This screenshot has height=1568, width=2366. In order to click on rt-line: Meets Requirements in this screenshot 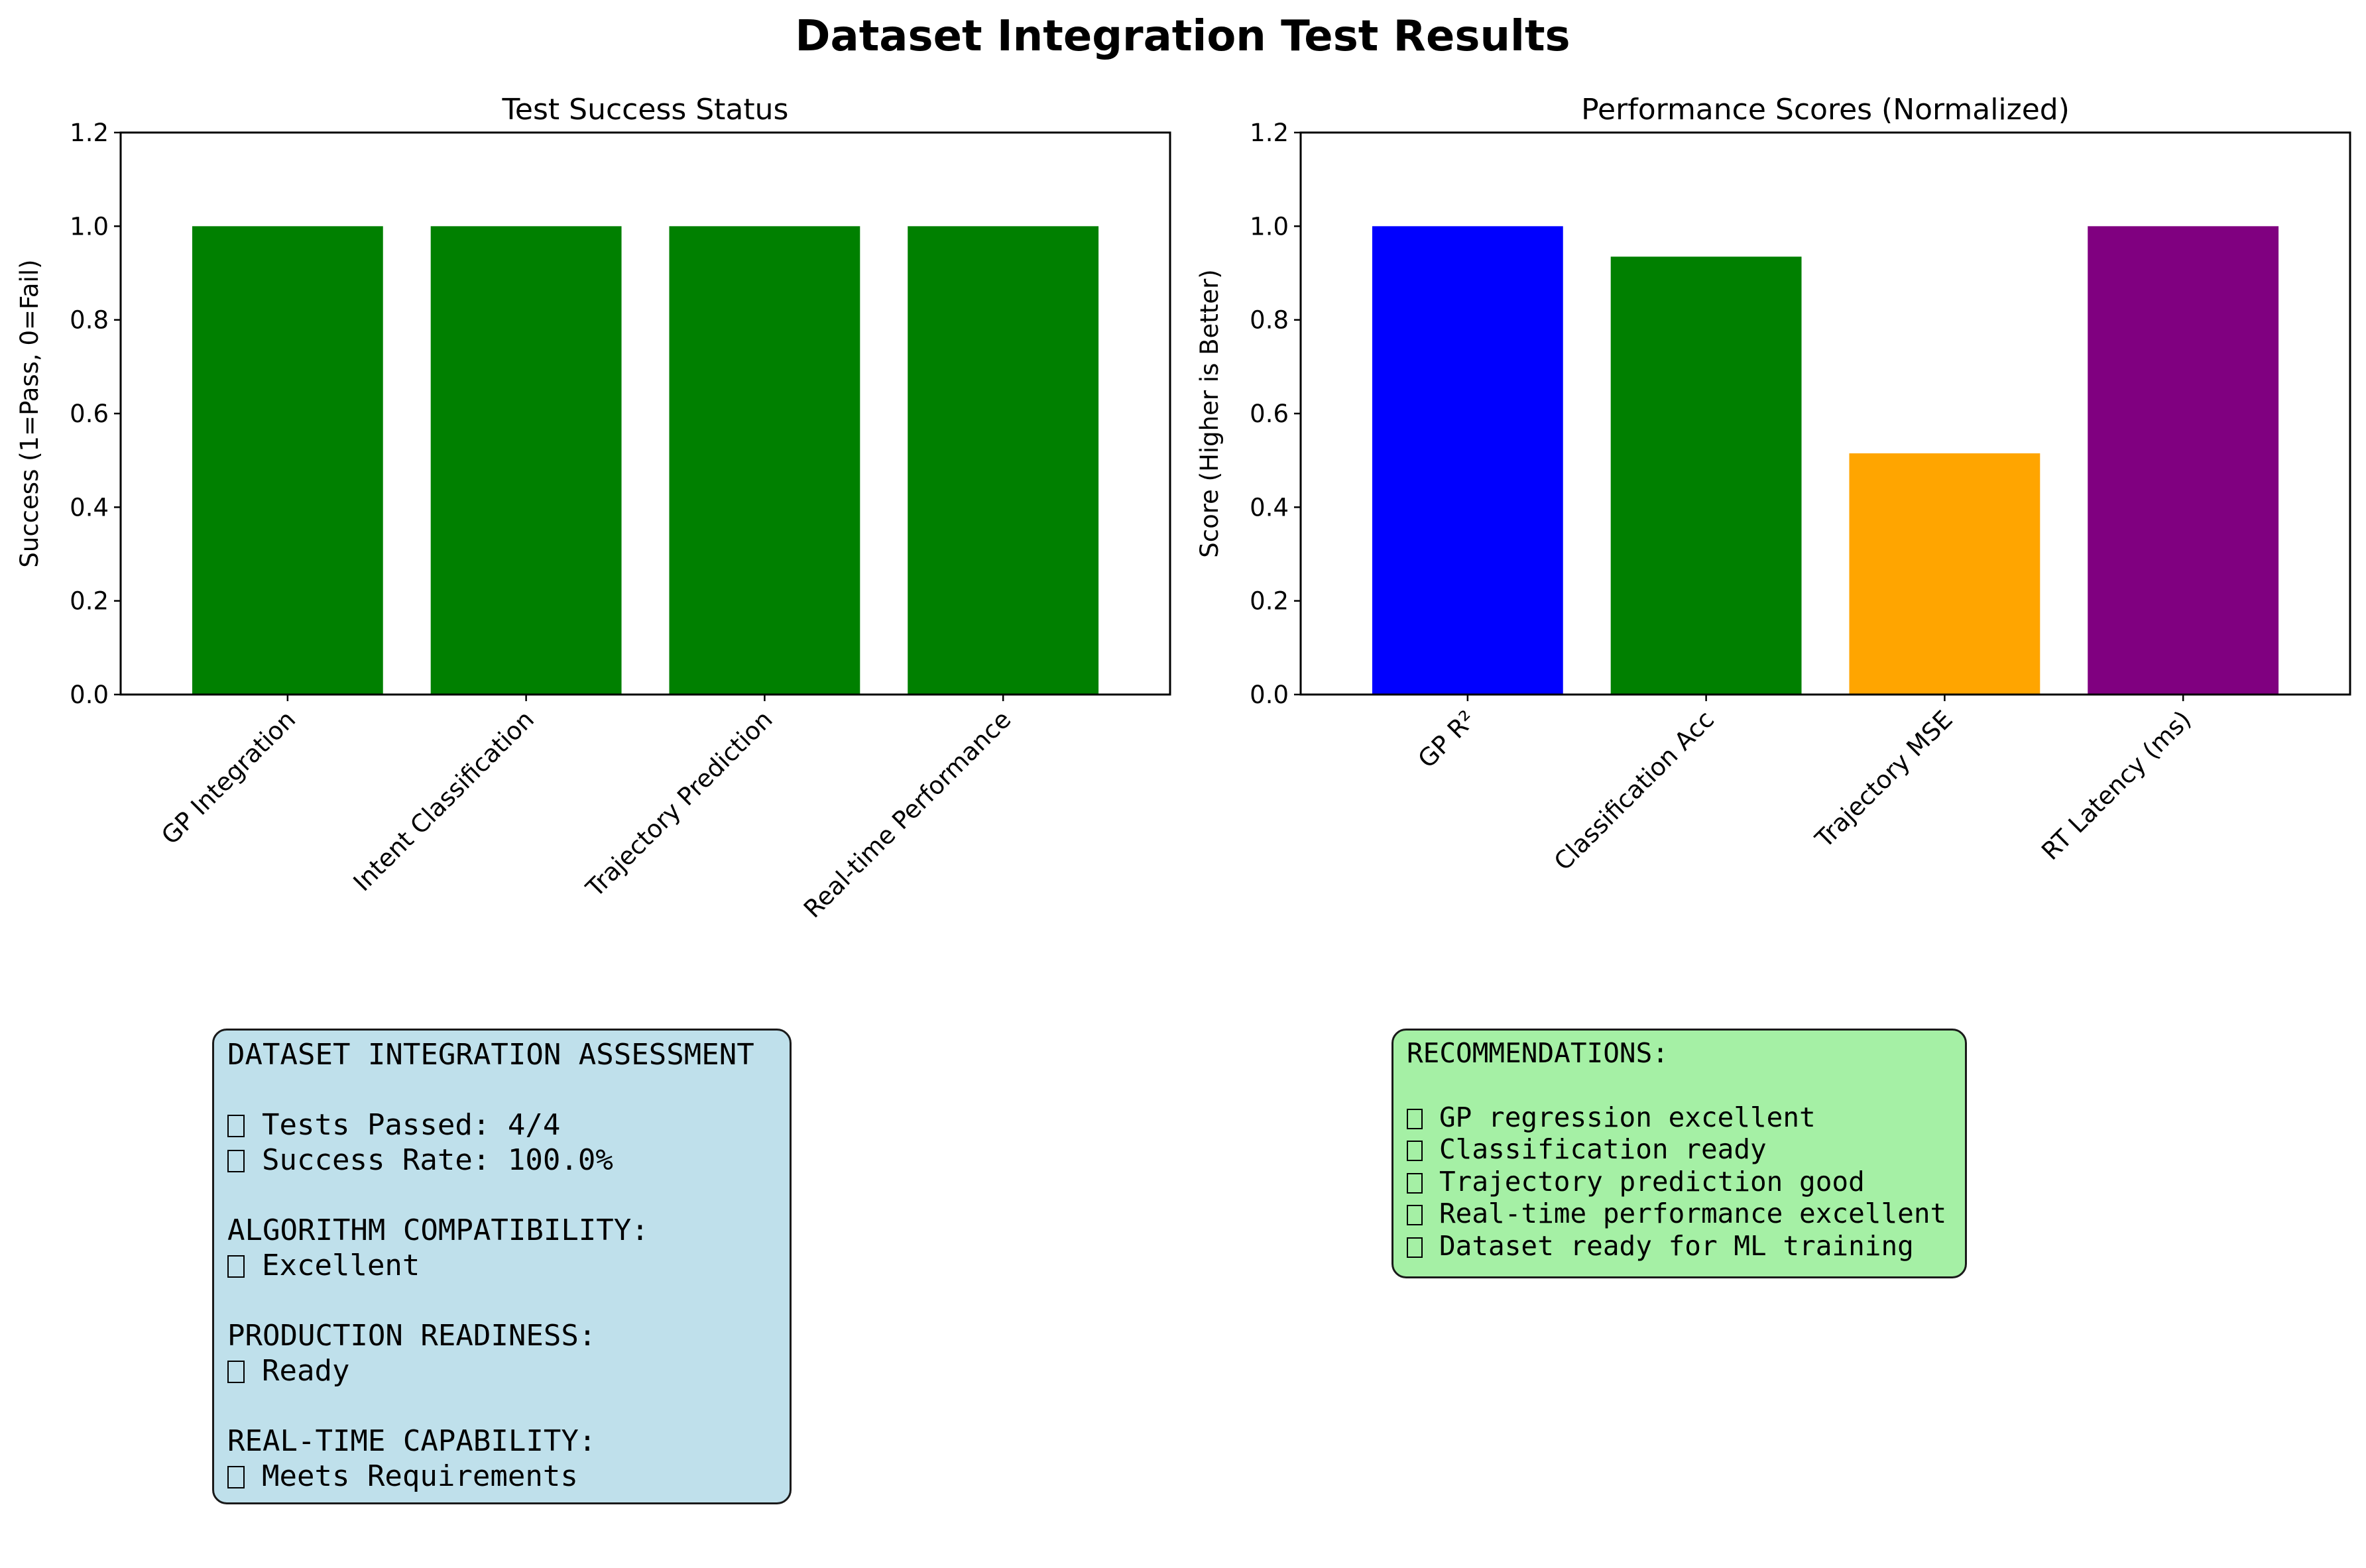, I will do `click(501, 1477)`.